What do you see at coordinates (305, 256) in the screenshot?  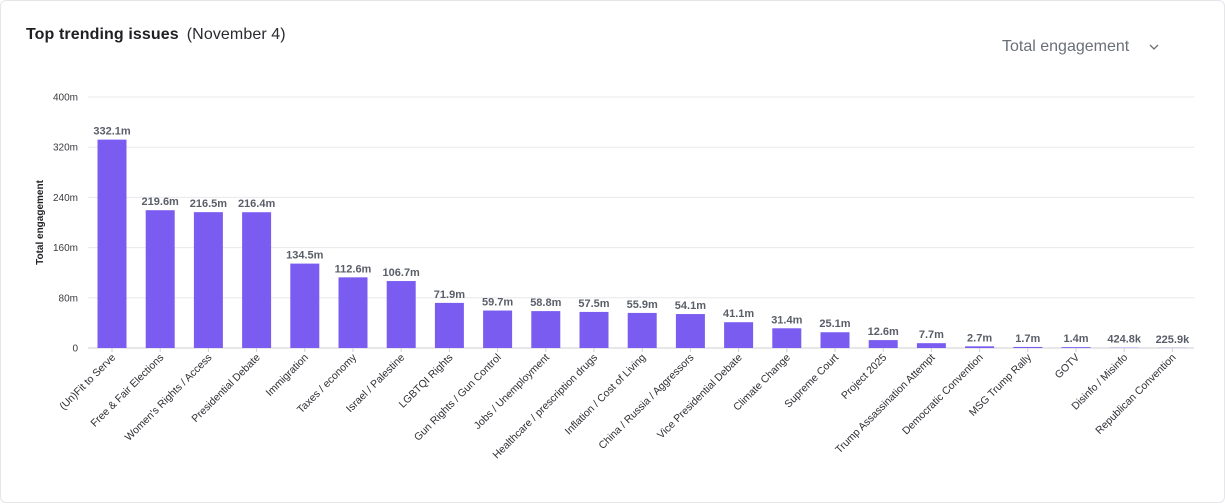 I see `bar-value-label: 134.5m` at bounding box center [305, 256].